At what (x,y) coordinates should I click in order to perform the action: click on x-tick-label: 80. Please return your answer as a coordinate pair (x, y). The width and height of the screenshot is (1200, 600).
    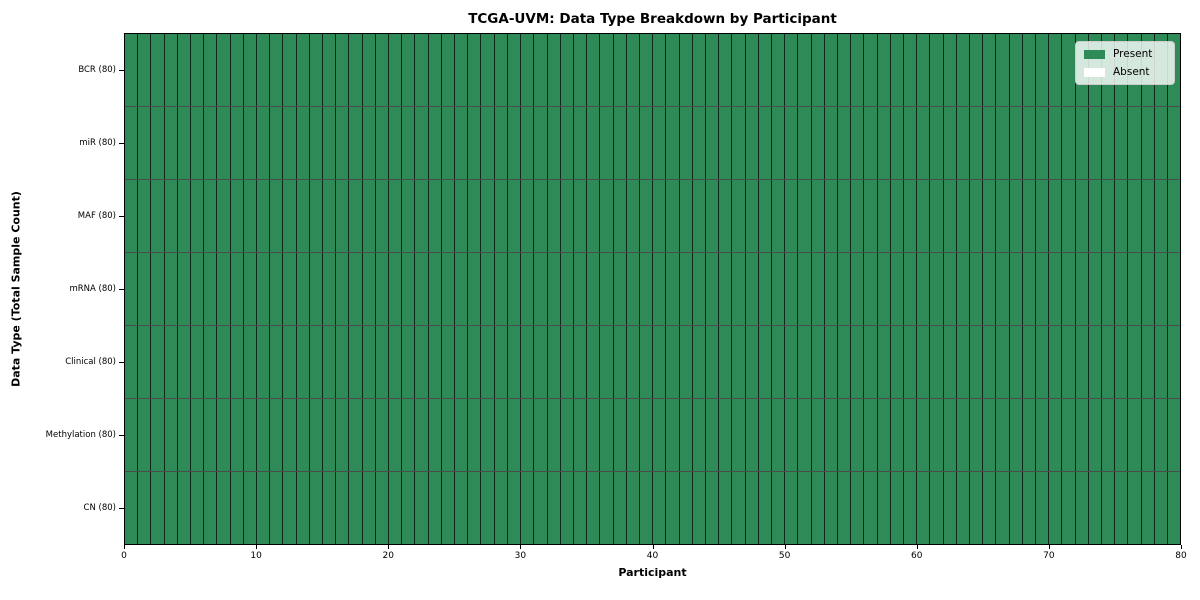
    Looking at the image, I should click on (1181, 556).